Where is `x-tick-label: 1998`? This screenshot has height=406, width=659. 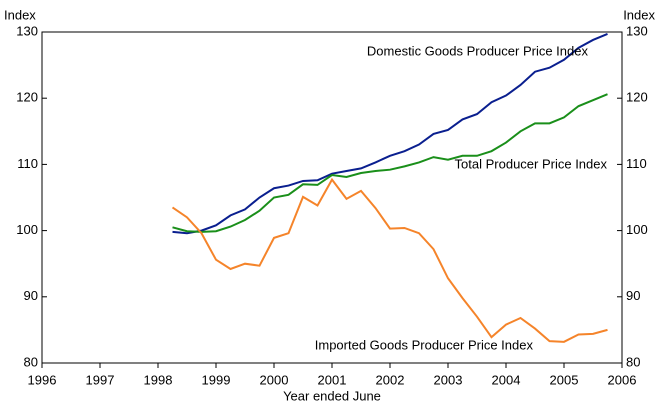
x-tick-label: 1998 is located at coordinates (158, 379).